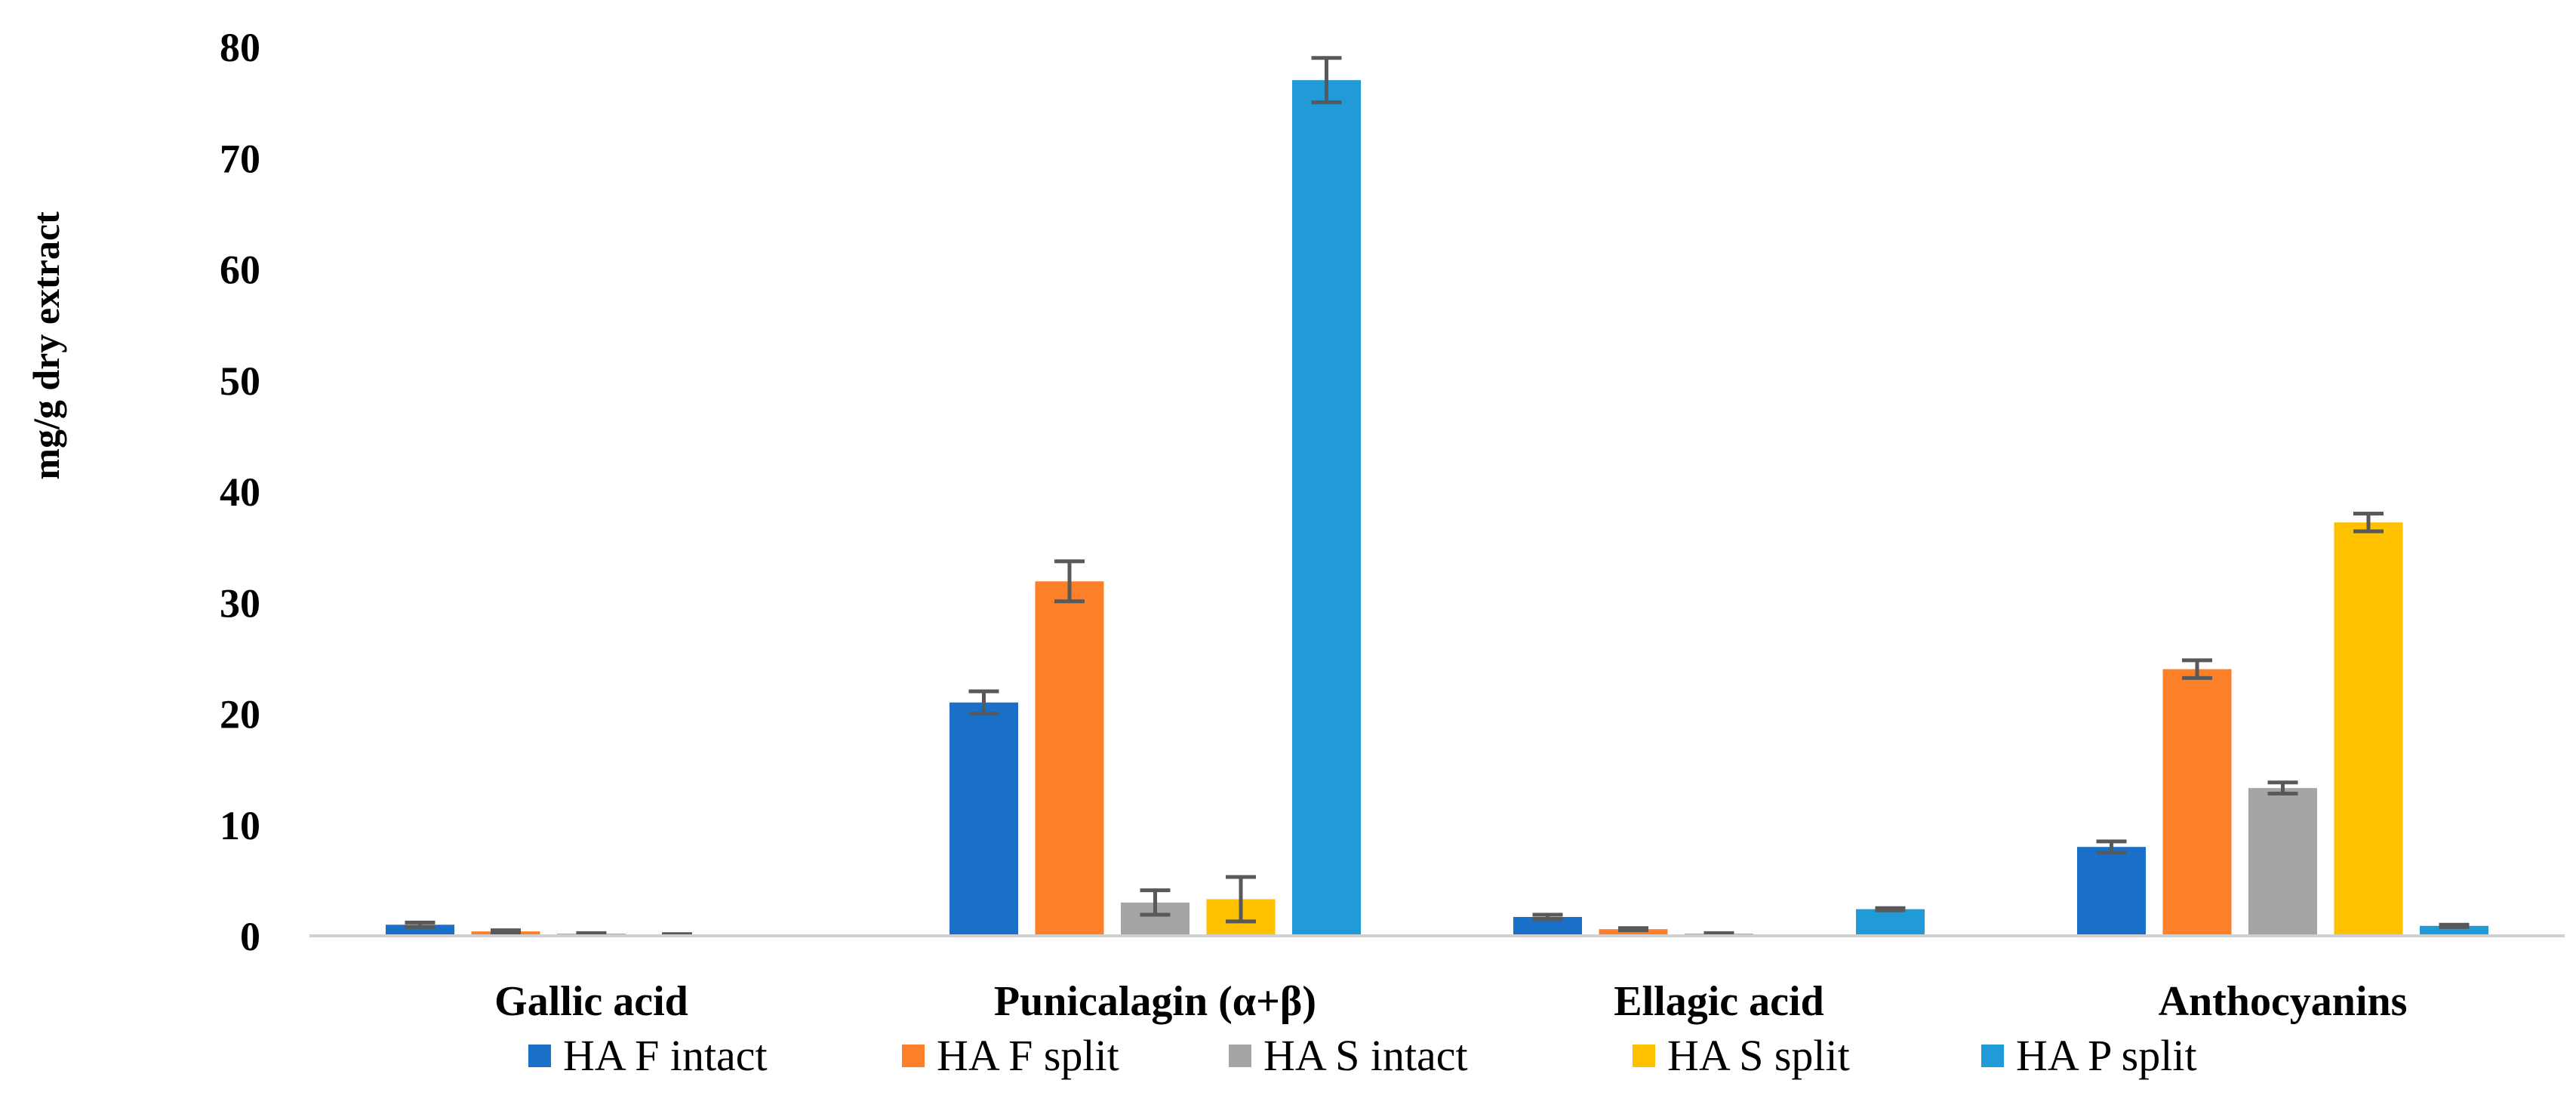 This screenshot has width=2576, height=1120. I want to click on y-tick-label: 70, so click(240, 158).